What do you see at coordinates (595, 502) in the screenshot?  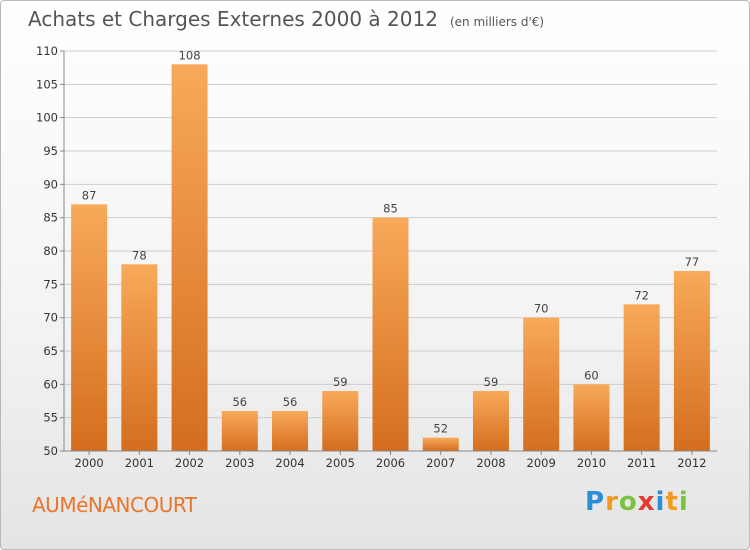 I see `brand-letter: P` at bounding box center [595, 502].